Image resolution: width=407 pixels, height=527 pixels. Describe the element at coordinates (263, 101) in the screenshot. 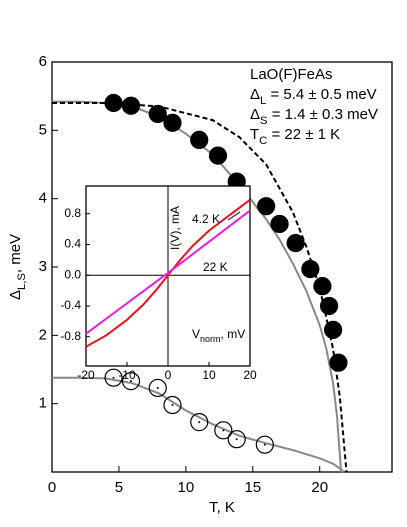

I see `annotation-sub: L` at that location.